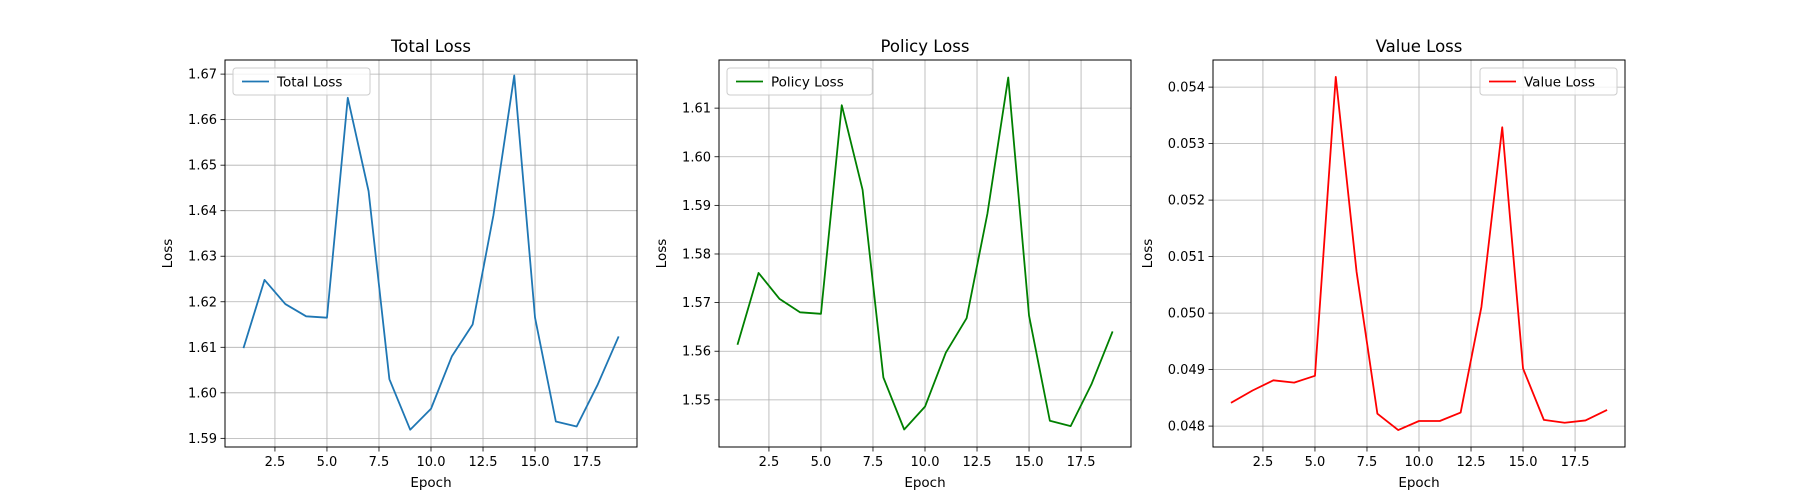  What do you see at coordinates (1186, 144) in the screenshot?
I see `y-tick-label: 0.053` at bounding box center [1186, 144].